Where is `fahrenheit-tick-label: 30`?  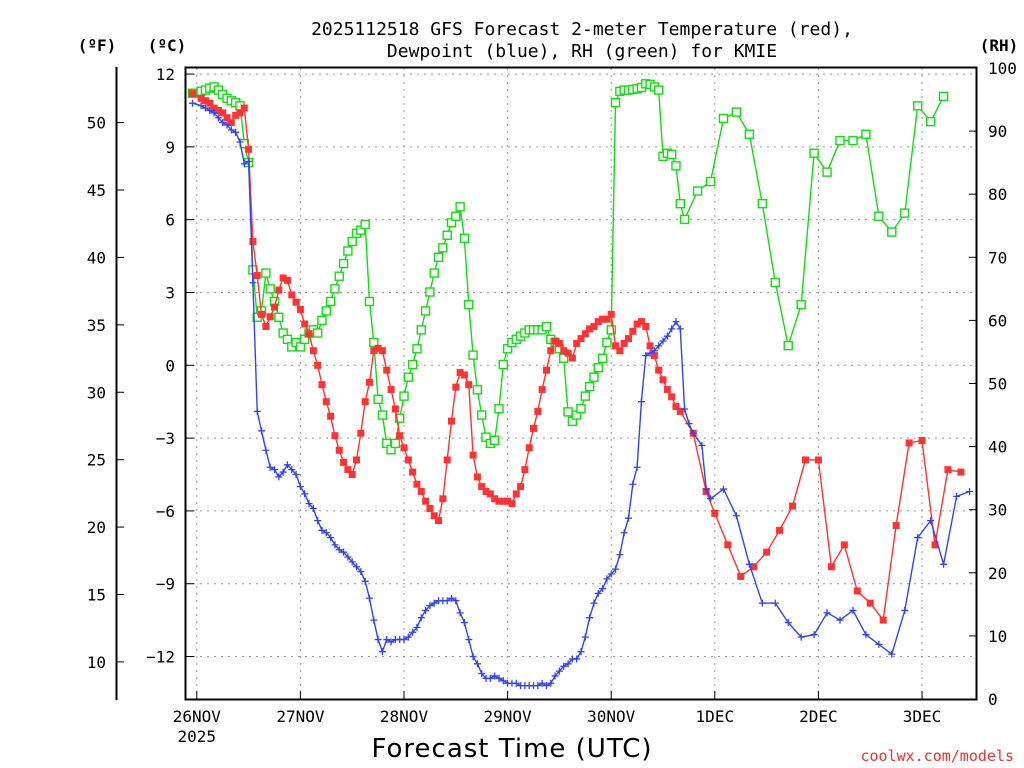 fahrenheit-tick-label: 30 is located at coordinates (96, 392).